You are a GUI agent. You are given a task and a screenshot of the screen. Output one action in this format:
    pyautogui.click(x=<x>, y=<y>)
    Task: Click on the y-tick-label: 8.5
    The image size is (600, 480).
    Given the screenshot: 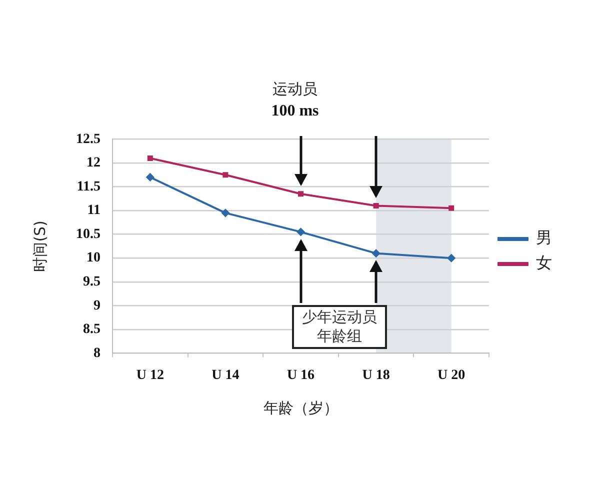 What is the action you would take?
    pyautogui.click(x=91, y=330)
    